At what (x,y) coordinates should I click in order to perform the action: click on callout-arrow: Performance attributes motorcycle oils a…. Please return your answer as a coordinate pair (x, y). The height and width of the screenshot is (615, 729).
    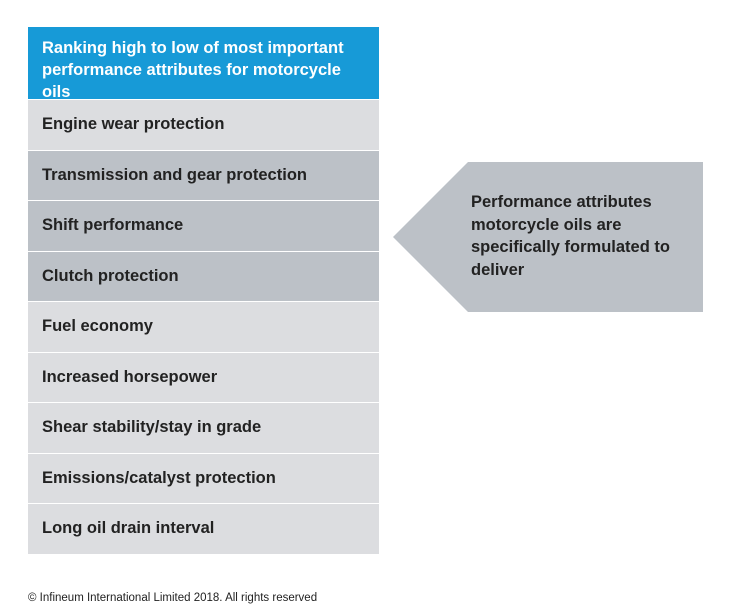
    Looking at the image, I should click on (548, 237).